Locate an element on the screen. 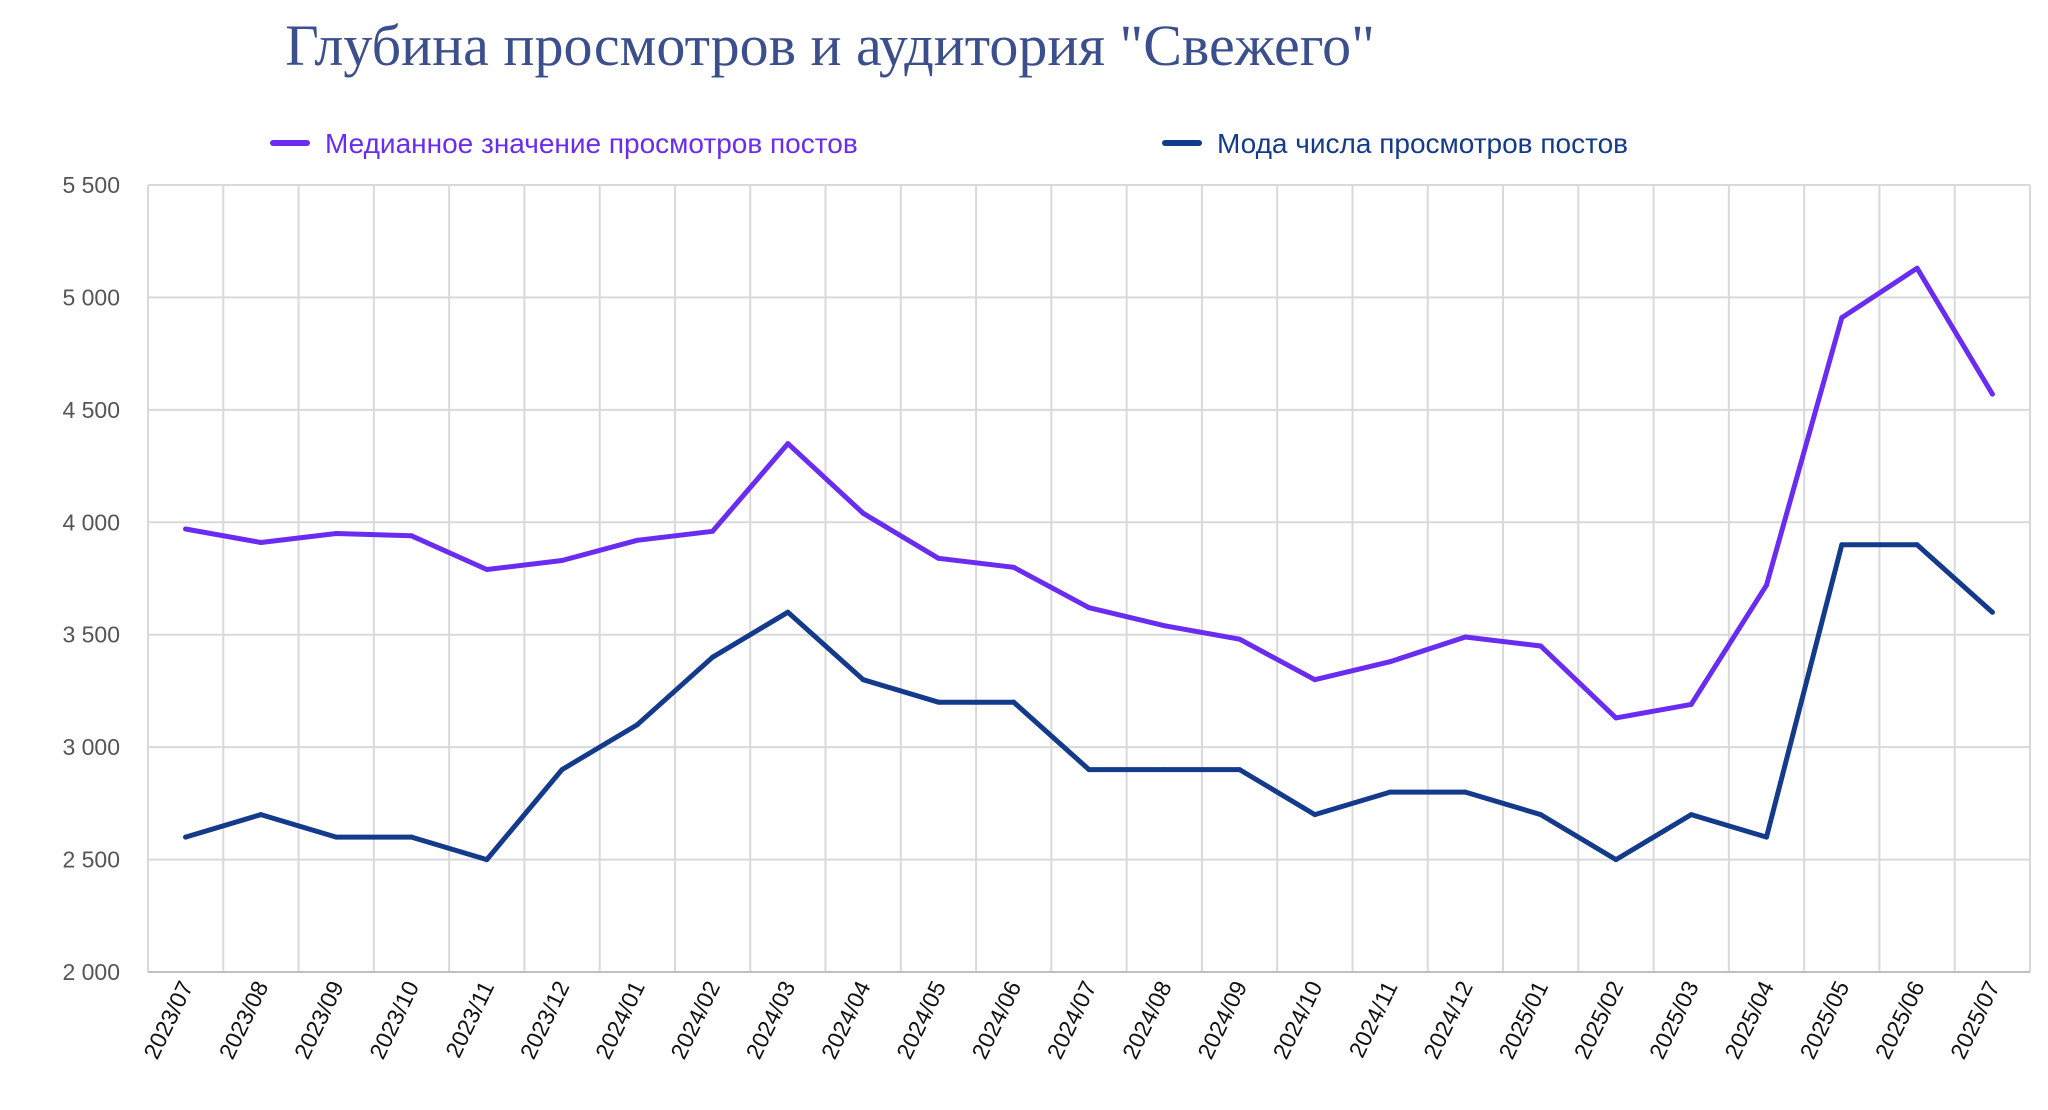 The width and height of the screenshot is (2048, 1110). x-tick-label: 2024/10 is located at coordinates (1298, 1020).